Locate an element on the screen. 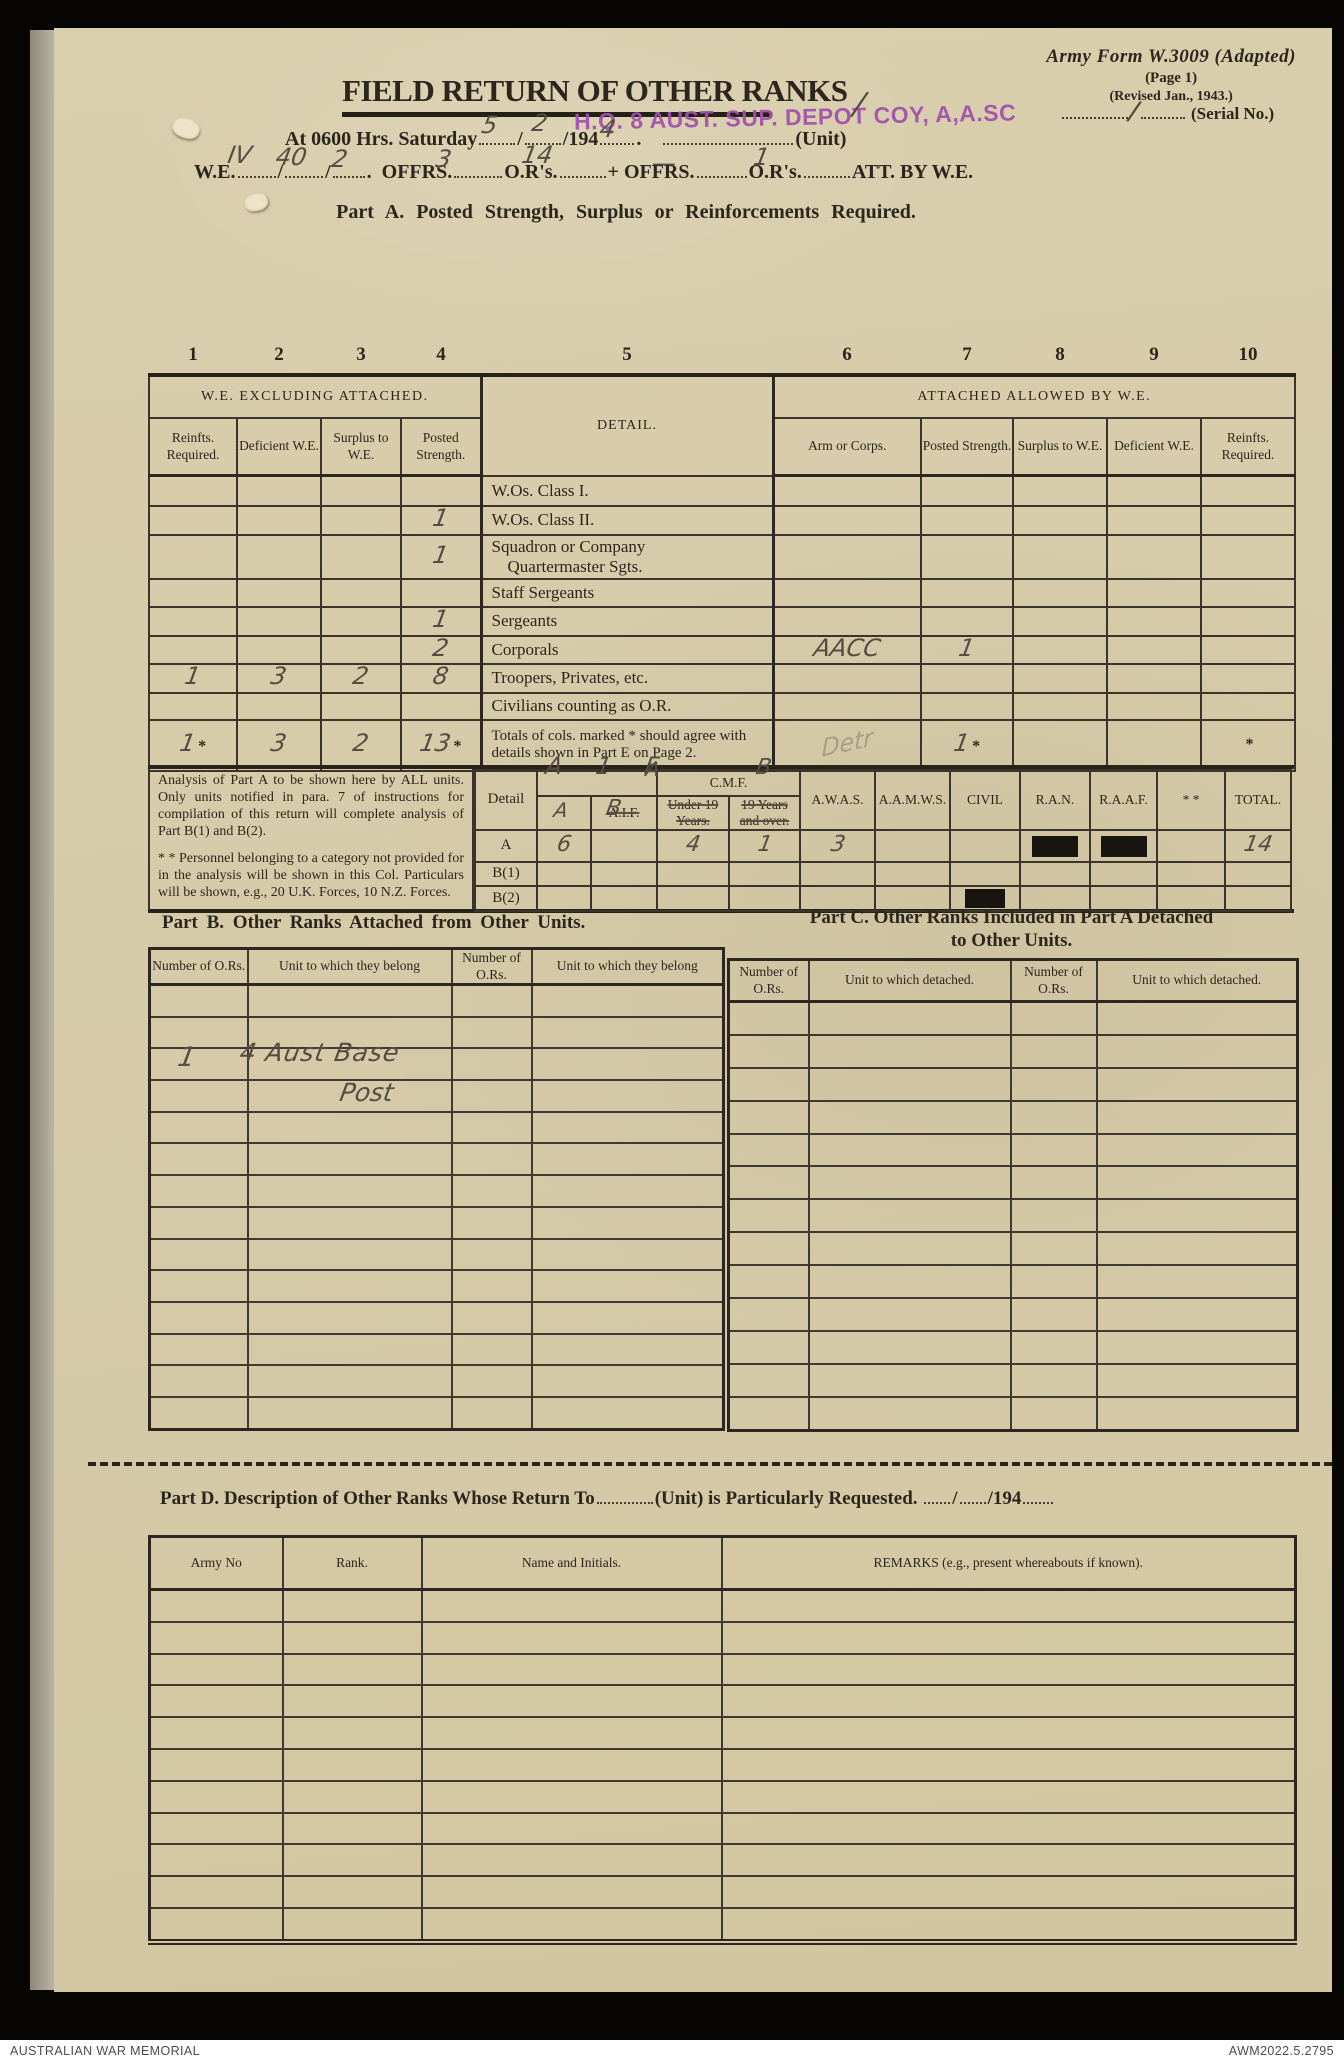 The height and width of the screenshot is (2061, 1344). value-cell: Detr is located at coordinates (847, 745).